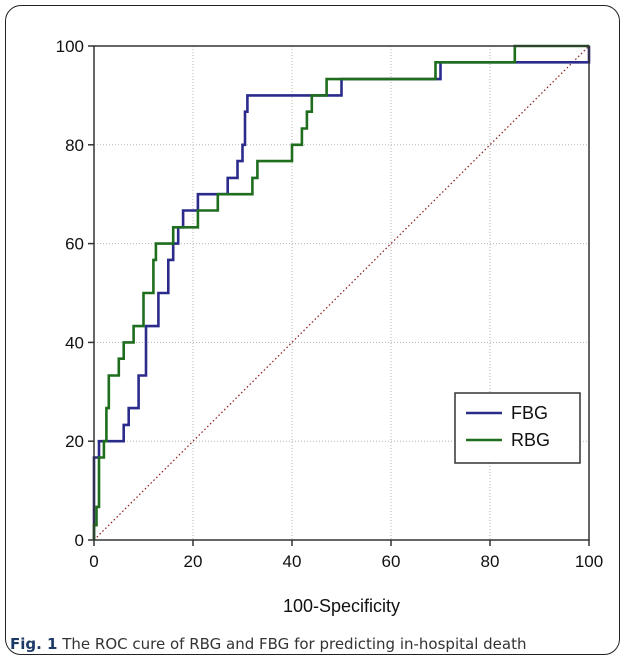 The height and width of the screenshot is (662, 627). What do you see at coordinates (74, 342) in the screenshot?
I see `y-tick-label: 40` at bounding box center [74, 342].